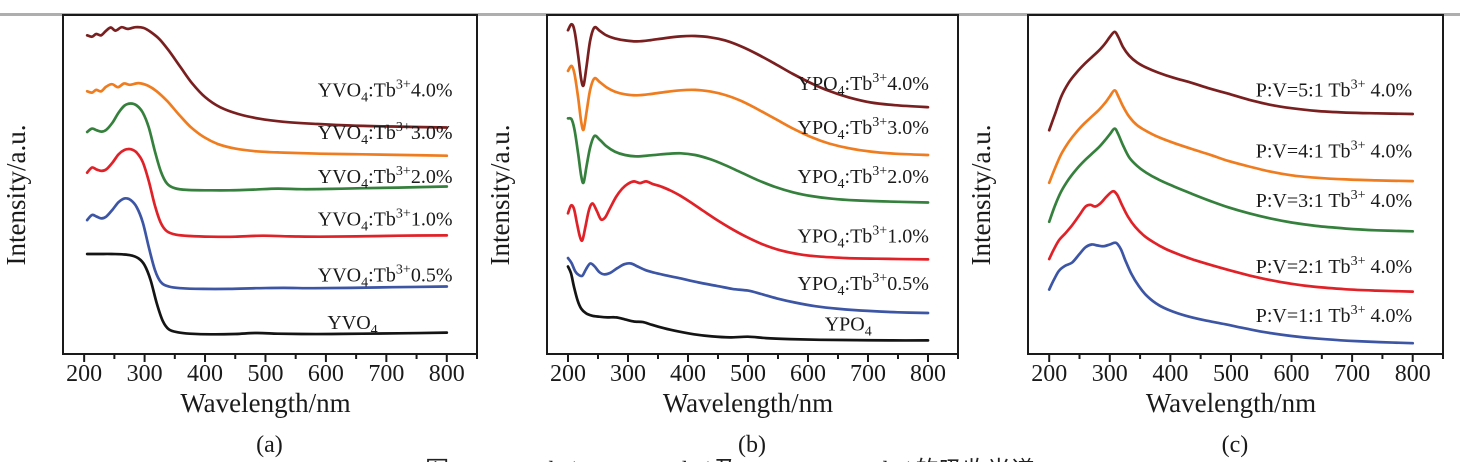 This screenshot has width=1460, height=462. Describe the element at coordinates (1334, 151) in the screenshot. I see `curve-label-pv-4-1-tb-4.0: P:V=4:1 Tb3+ 4.0%` at that location.